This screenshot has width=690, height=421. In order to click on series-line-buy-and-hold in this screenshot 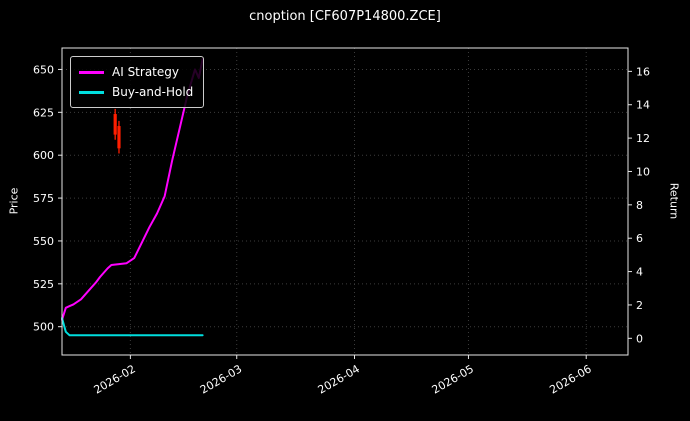, I will do `click(132, 327)`.